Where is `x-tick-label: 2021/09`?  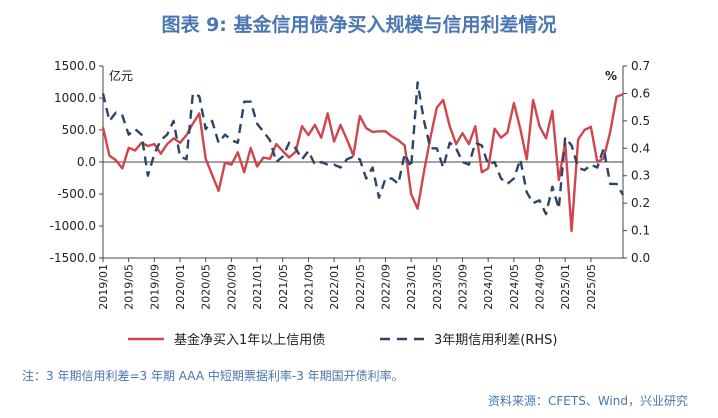 x-tick-label: 2021/09 is located at coordinates (308, 287).